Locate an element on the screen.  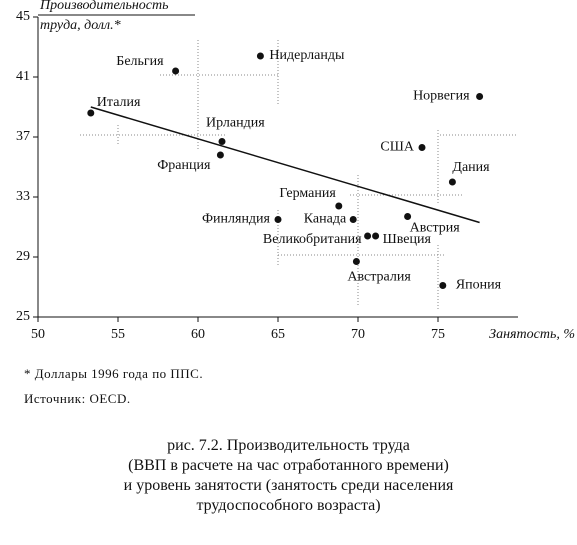
y-tick-label: 37 is located at coordinates (23, 136).